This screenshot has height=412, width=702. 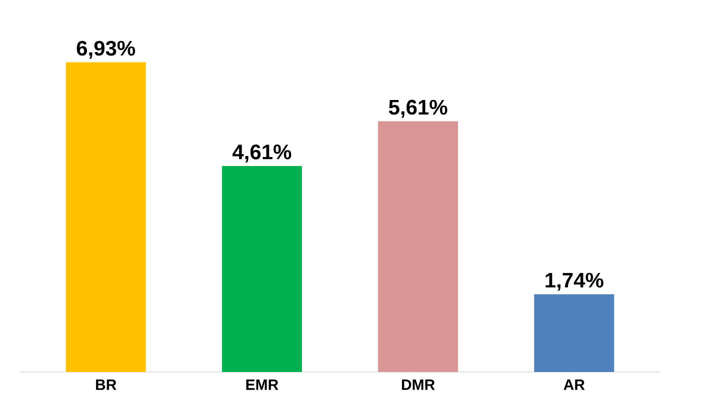 What do you see at coordinates (106, 385) in the screenshot?
I see `x-tick-label: BR` at bounding box center [106, 385].